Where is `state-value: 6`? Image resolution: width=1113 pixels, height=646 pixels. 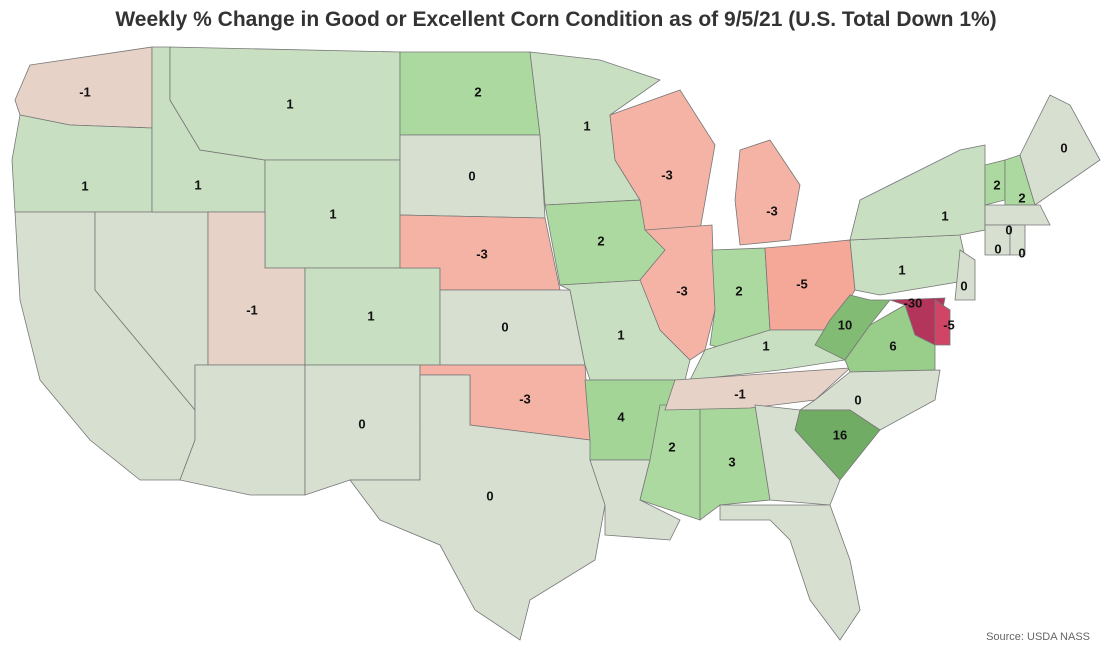 state-value: 6 is located at coordinates (892, 345).